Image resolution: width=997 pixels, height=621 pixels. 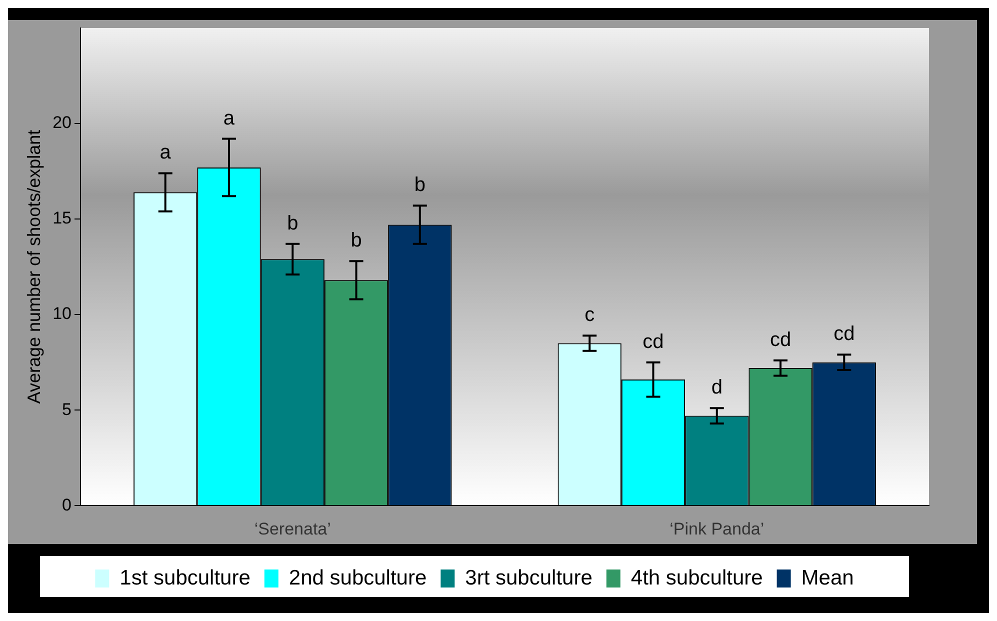 I want to click on y-axis-title: Average number of shoots/explant, so click(x=34, y=267).